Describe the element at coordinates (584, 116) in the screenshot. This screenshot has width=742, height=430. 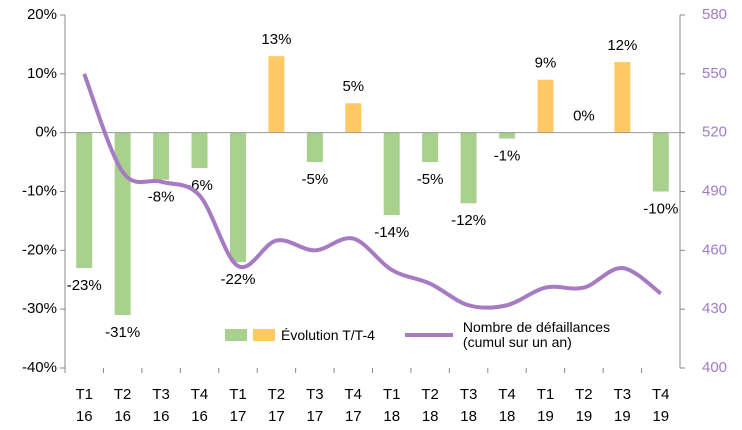
I see `data-label: 0%` at that location.